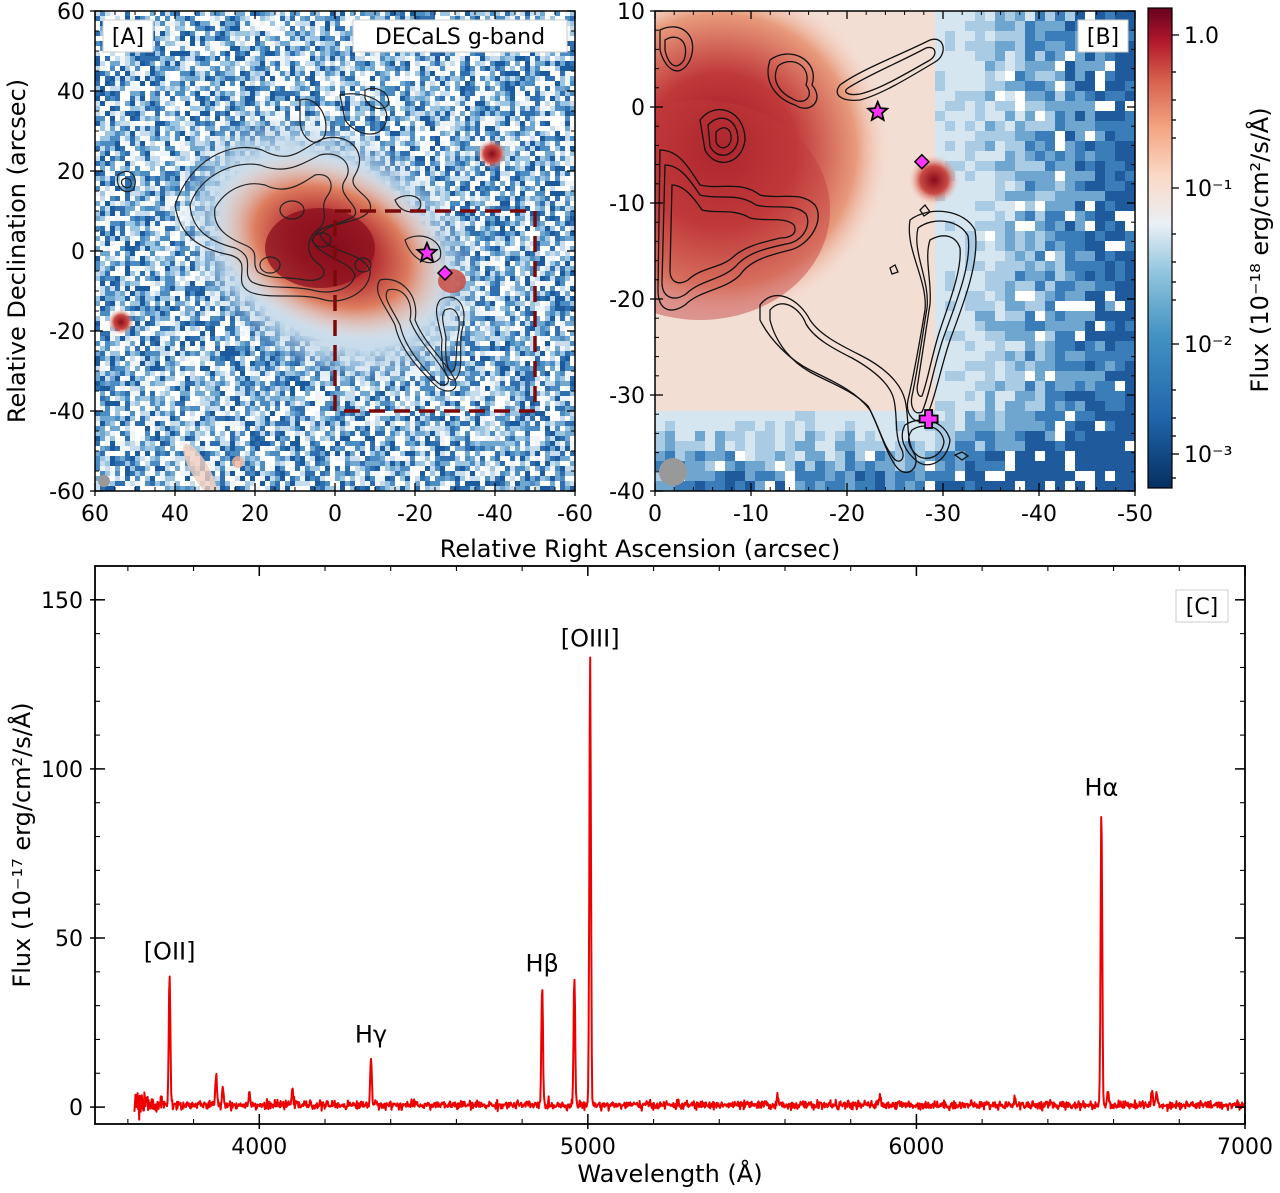 The image size is (1280, 1193). I want to click on spectrum-ytick-label: 150, so click(62, 601).